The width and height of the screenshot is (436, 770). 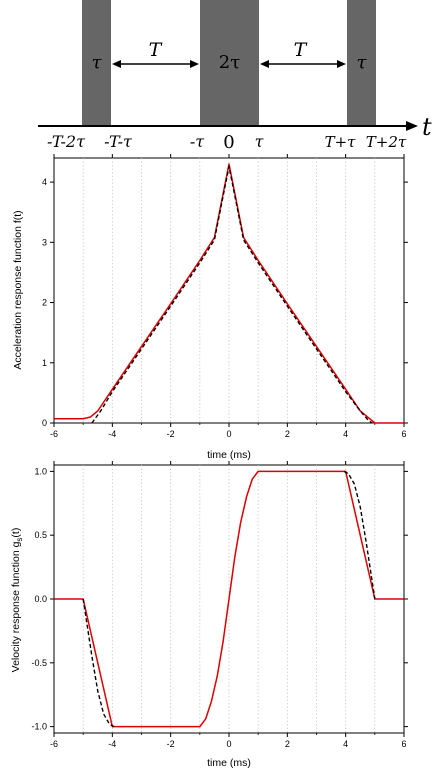 I want to click on time-axis-arrow, so click(x=228, y=126).